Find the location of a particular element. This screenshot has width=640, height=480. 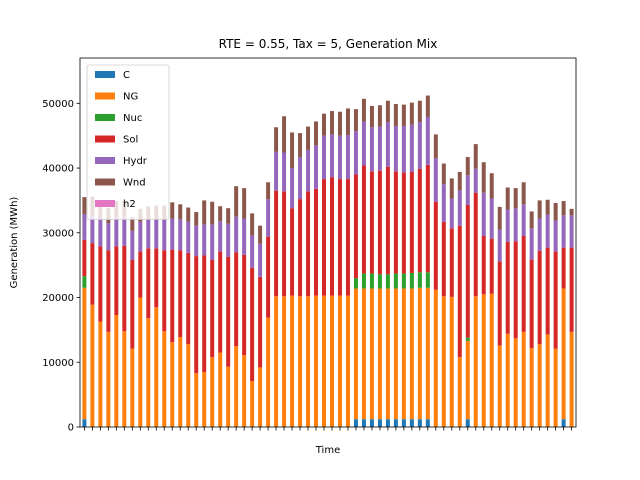

y-tick-label-2: 20000 is located at coordinates (58, 298).